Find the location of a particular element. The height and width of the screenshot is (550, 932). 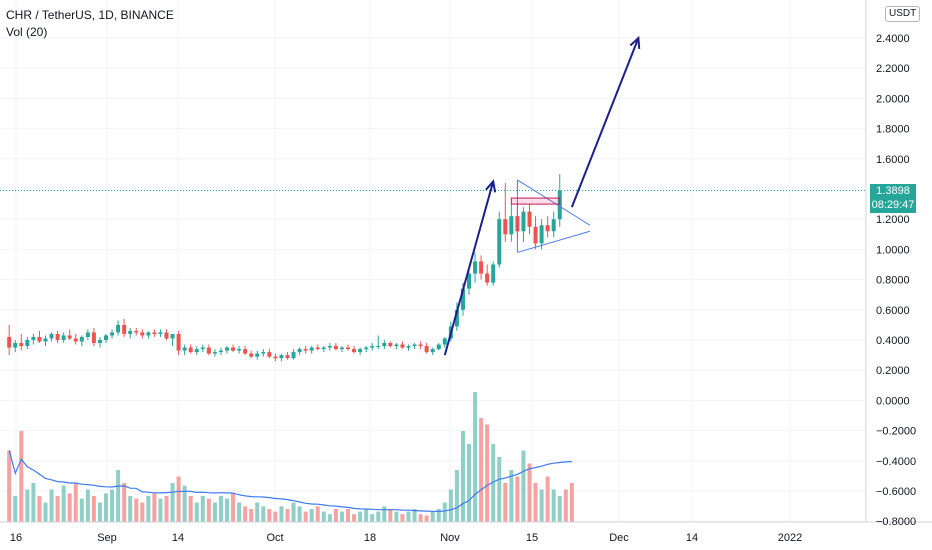

last-price-label: 1.3898 is located at coordinates (893, 191).